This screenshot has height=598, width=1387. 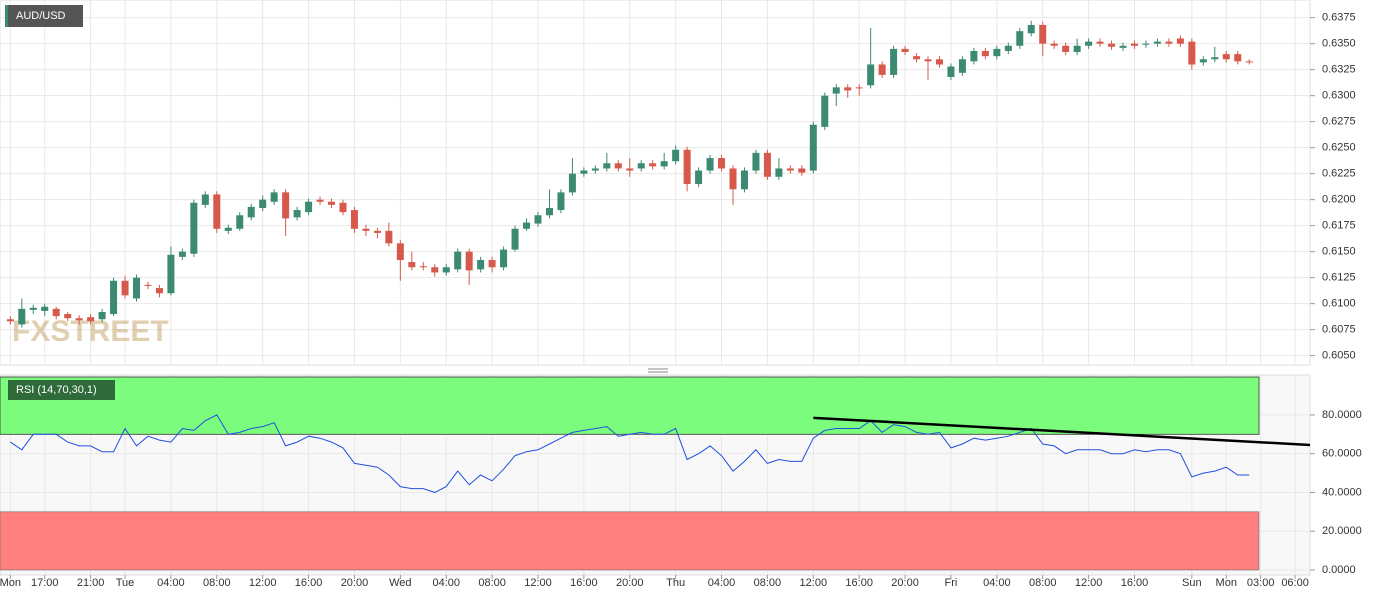 What do you see at coordinates (125, 583) in the screenshot?
I see `x-tick-label: Tue` at bounding box center [125, 583].